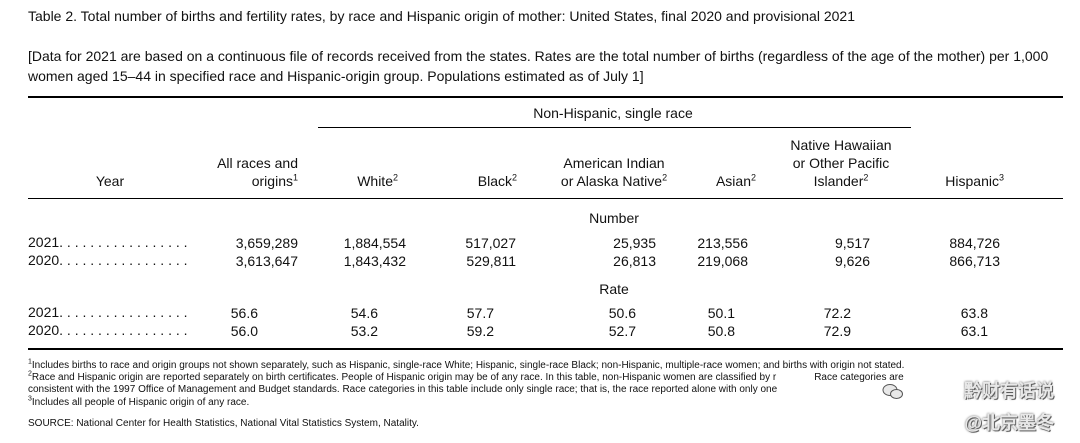  What do you see at coordinates (257, 172) in the screenshot?
I see `col-header-all-races: All races and origins1` at bounding box center [257, 172].